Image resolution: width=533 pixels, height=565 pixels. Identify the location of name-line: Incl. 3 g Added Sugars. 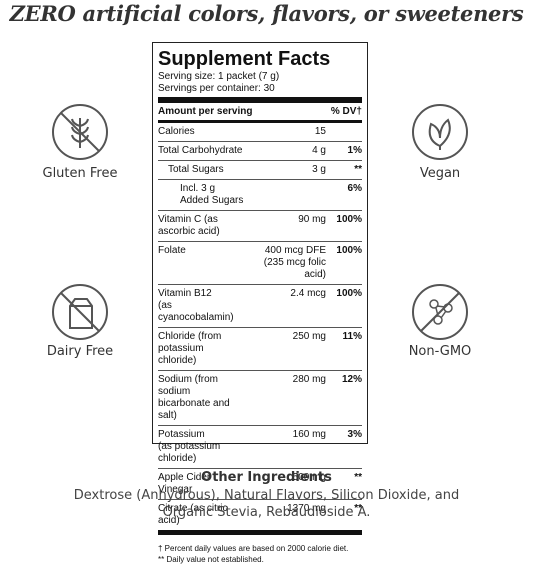
(212, 194).